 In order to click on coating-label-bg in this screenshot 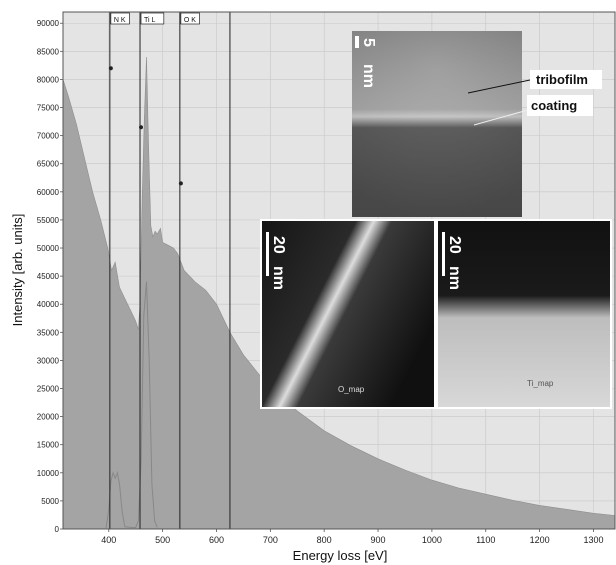, I will do `click(560, 105)`.